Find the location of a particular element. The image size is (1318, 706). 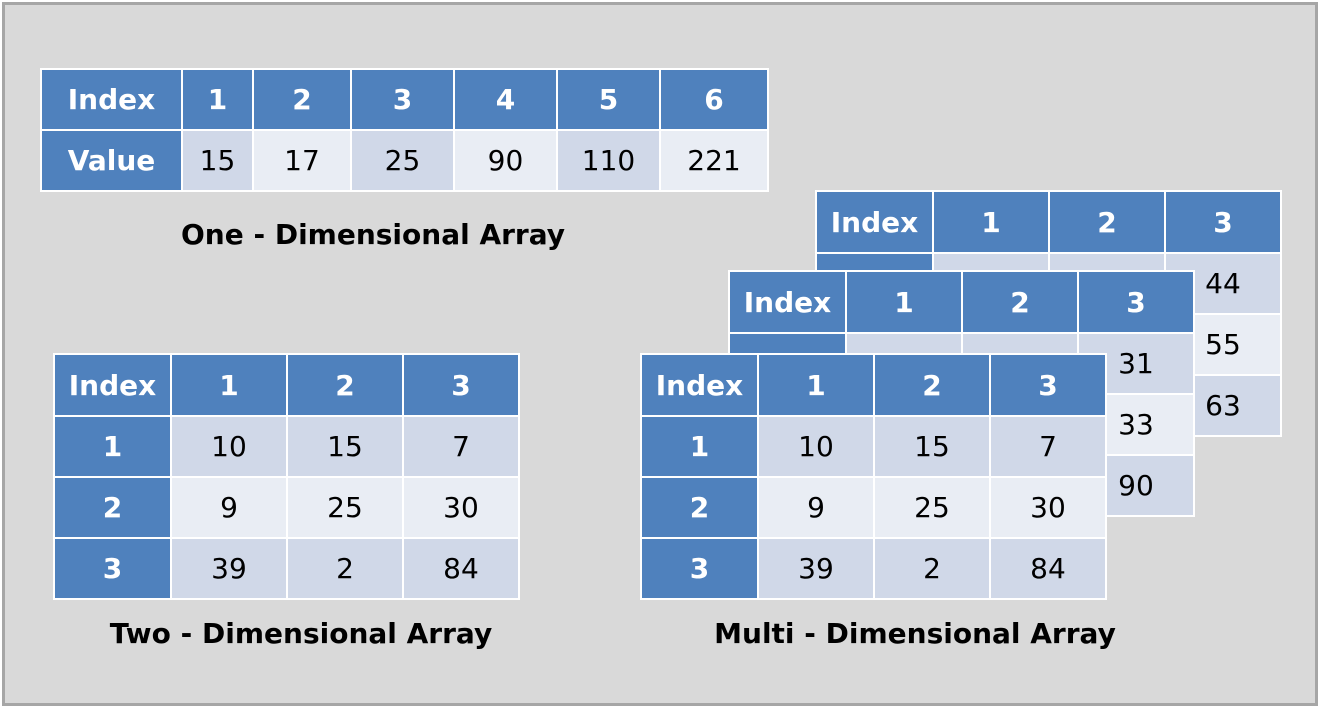

index-cell: 4 is located at coordinates (505, 99).